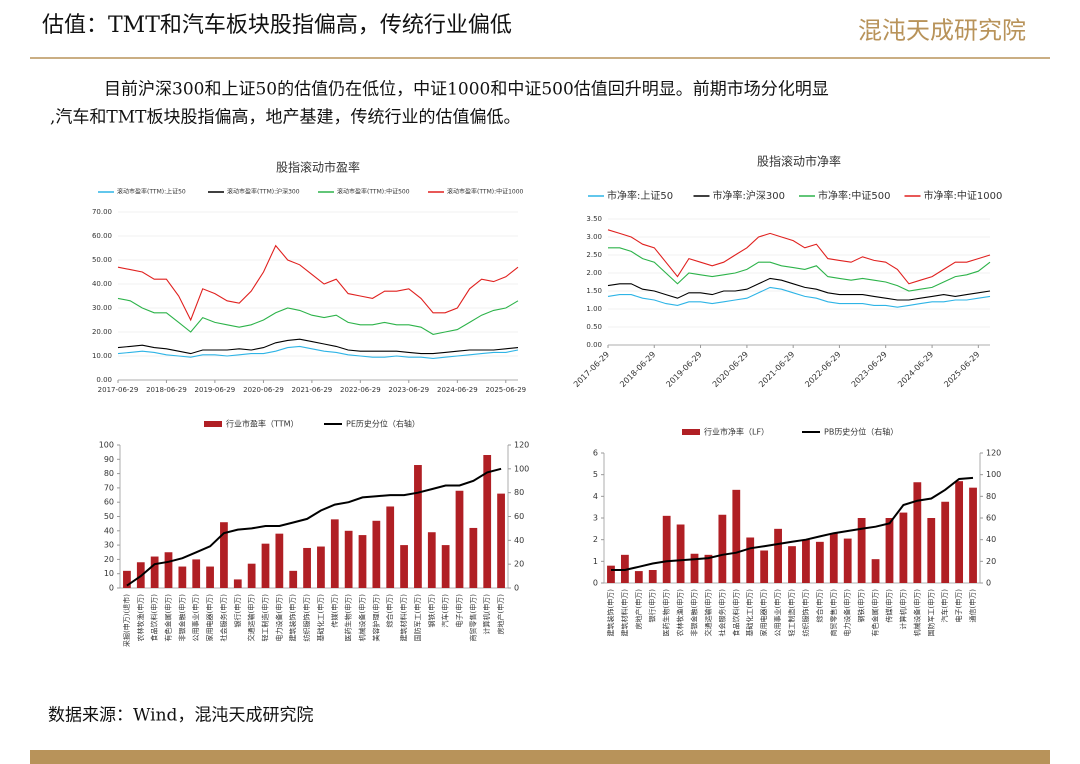 This screenshot has height=764, width=1080. I want to click on x-tick-label: 国防军工(申万), so click(930, 613).